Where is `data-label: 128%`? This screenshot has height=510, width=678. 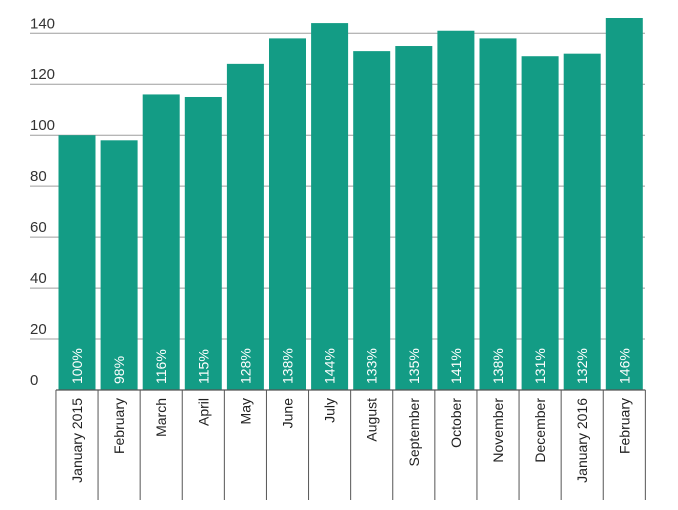 data-label: 128% is located at coordinates (245, 366).